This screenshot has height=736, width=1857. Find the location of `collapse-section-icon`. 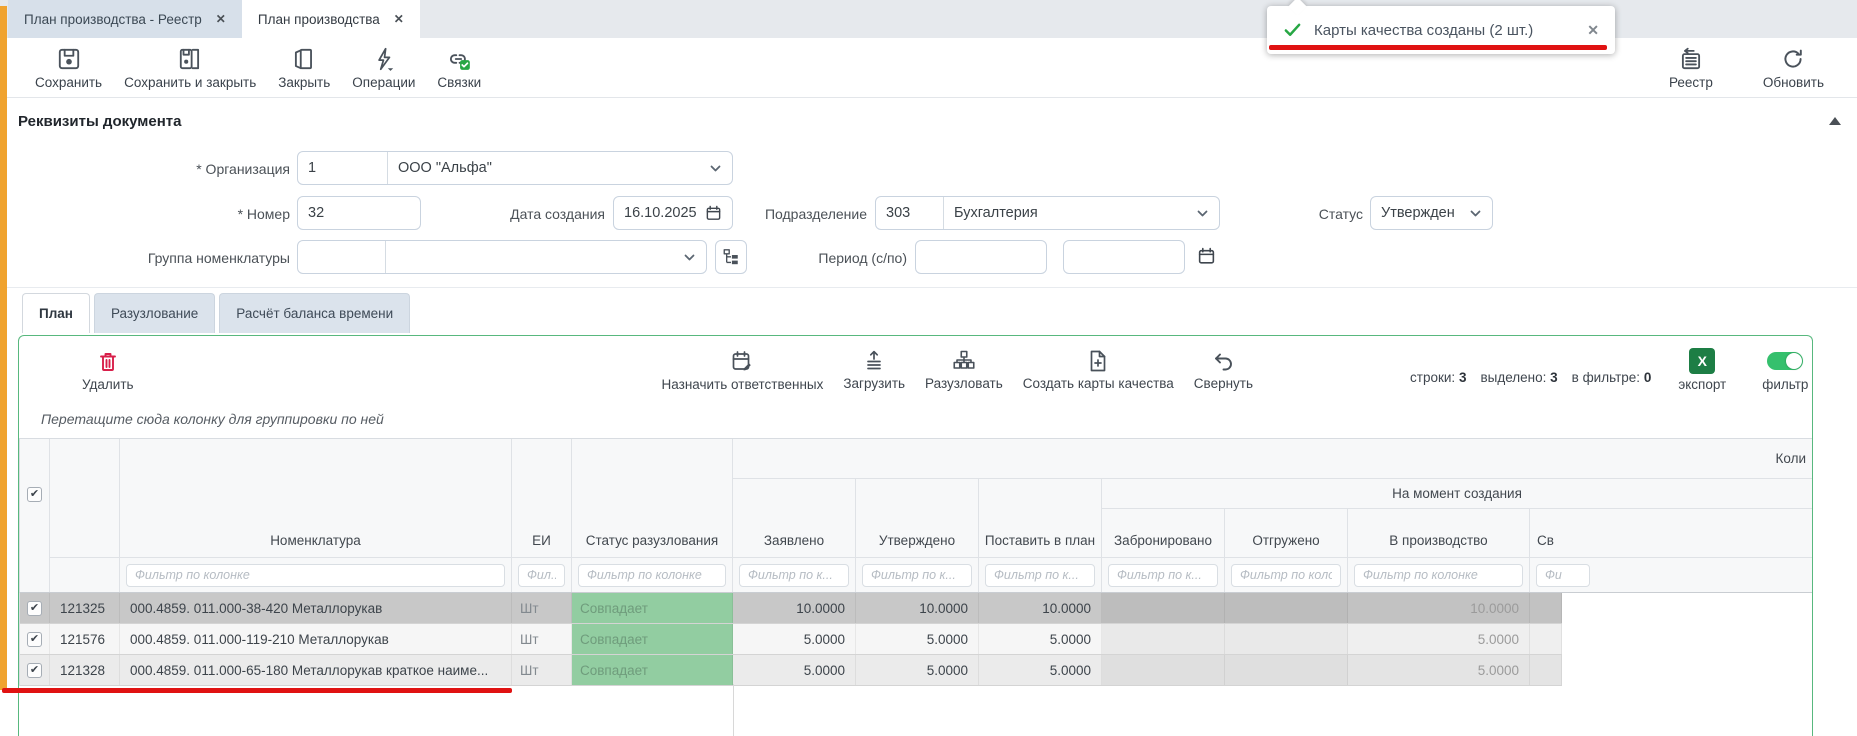

collapse-section-icon is located at coordinates (1835, 121).